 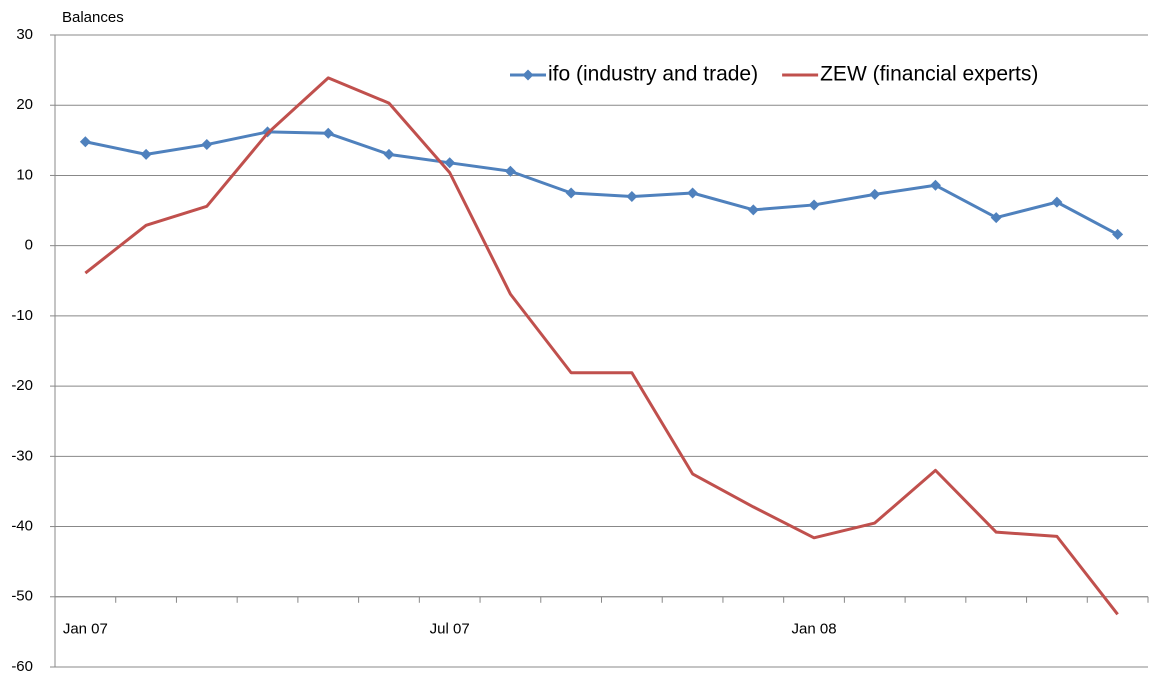 What do you see at coordinates (653, 74) in the screenshot?
I see `legend-label: ifo (industry and trade)` at bounding box center [653, 74].